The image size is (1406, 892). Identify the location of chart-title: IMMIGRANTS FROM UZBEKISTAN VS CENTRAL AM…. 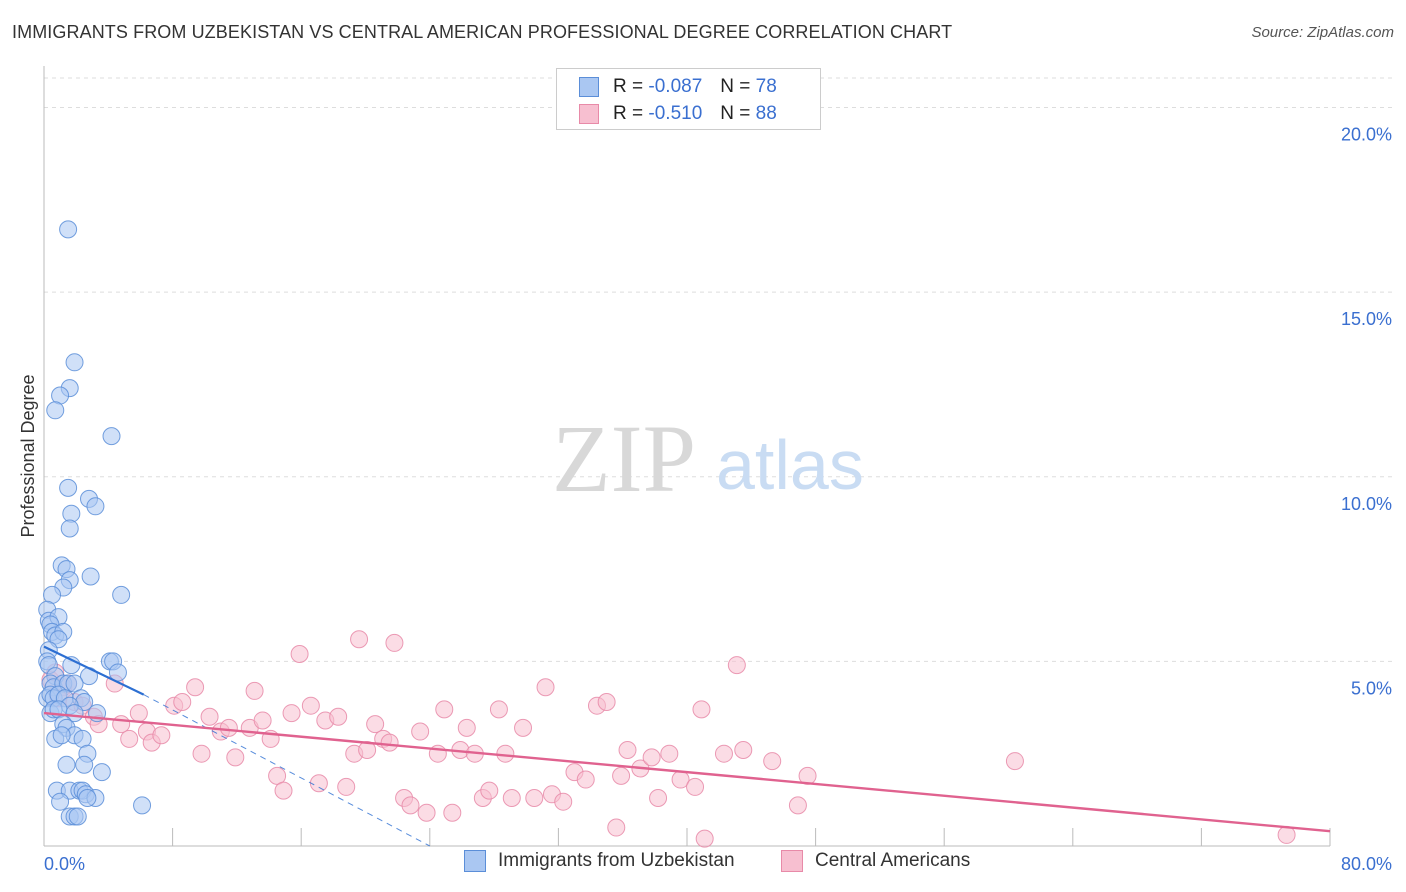
(482, 32).